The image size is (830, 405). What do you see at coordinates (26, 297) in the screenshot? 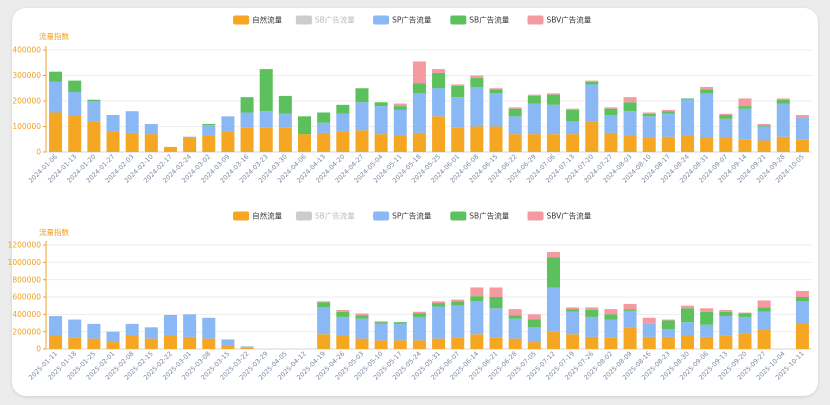
I see `chart2-ytick-label-3: 600000` at bounding box center [26, 297].